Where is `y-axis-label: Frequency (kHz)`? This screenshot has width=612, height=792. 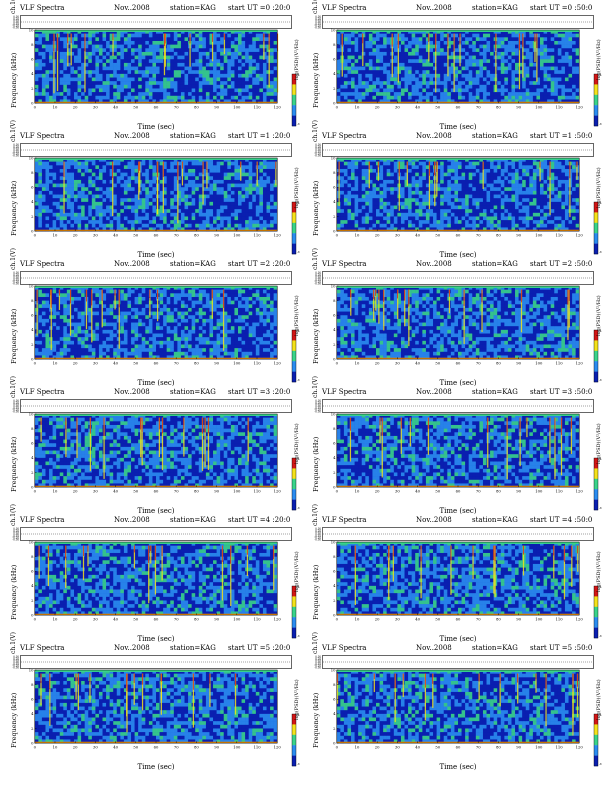
y-axis-label: Frequency (kHz) is located at coordinates (14, 208).